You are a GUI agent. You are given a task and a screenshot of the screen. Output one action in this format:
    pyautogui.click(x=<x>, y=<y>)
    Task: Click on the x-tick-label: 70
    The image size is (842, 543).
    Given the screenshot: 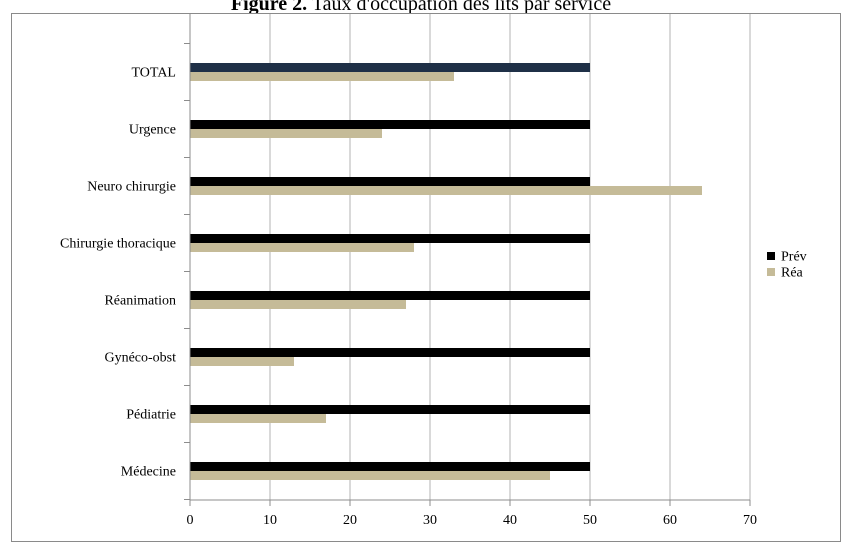 What is the action you would take?
    pyautogui.click(x=750, y=520)
    